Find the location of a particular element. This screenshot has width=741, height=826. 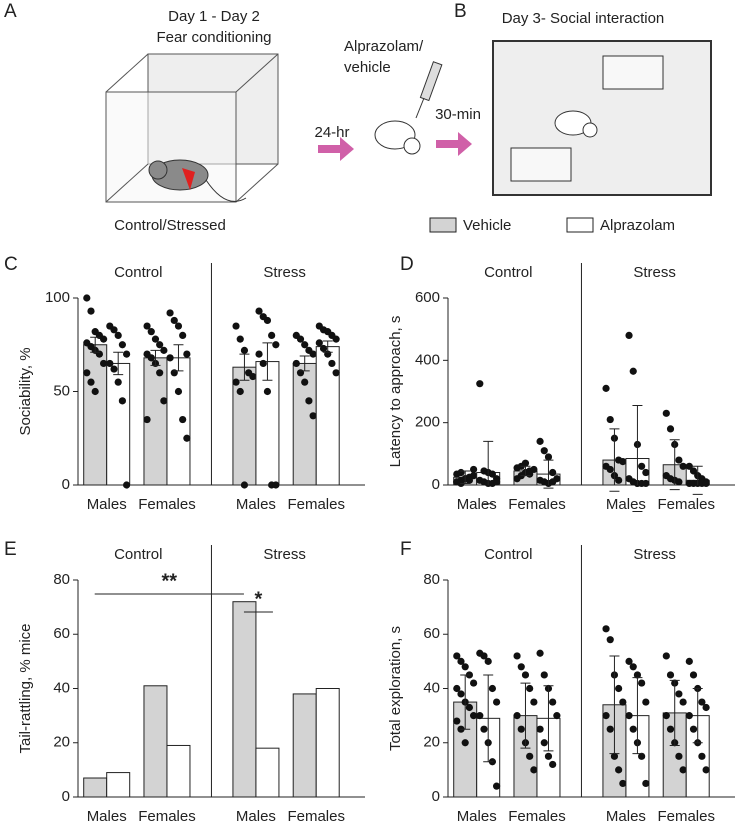

caption: Day 3- Social interaction is located at coordinates (583, 18).